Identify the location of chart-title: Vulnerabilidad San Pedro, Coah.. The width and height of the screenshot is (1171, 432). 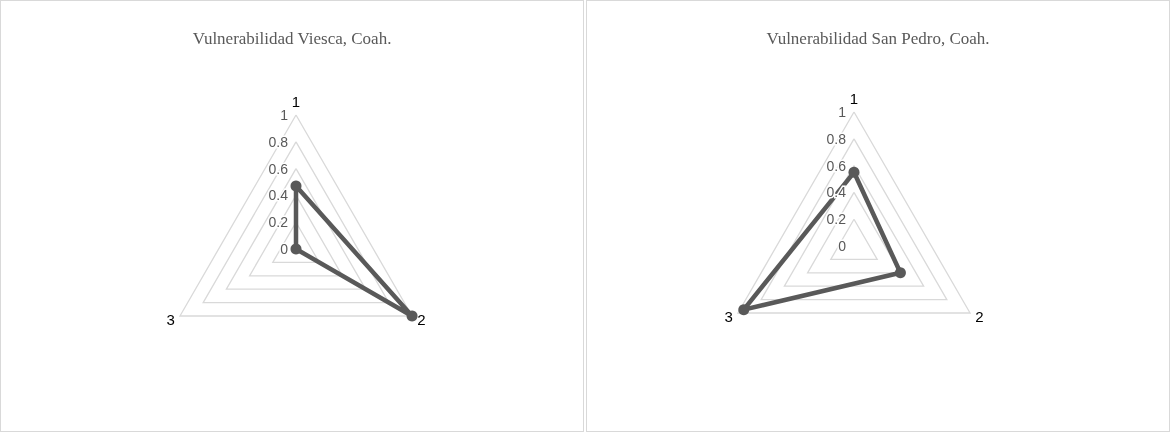
(878, 38).